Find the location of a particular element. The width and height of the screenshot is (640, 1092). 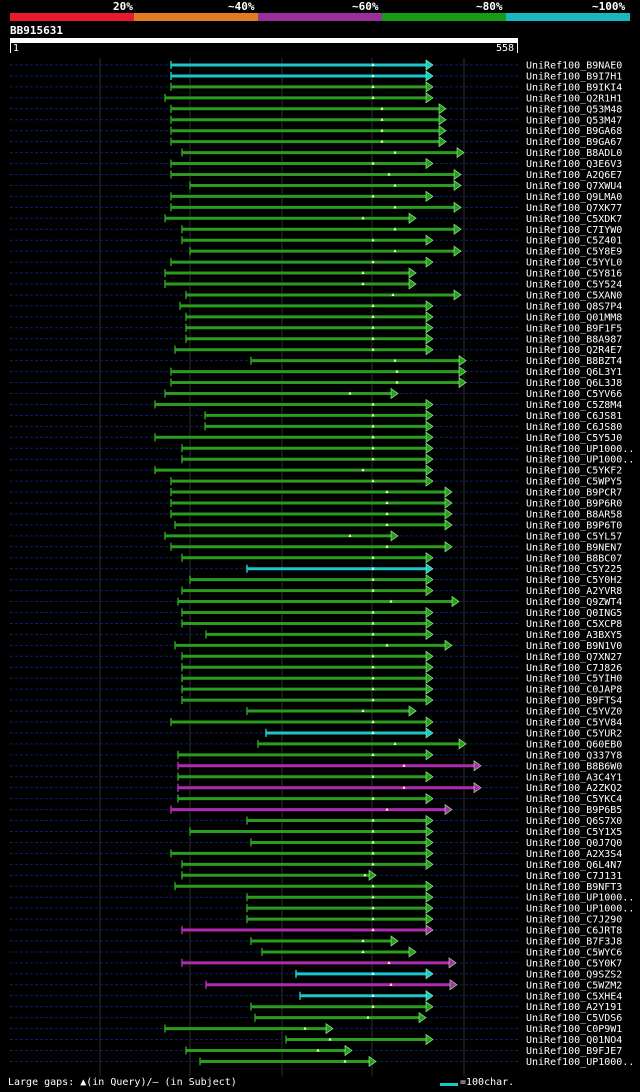

hit-label: UniRef100_A3BXY5 is located at coordinates (574, 635).